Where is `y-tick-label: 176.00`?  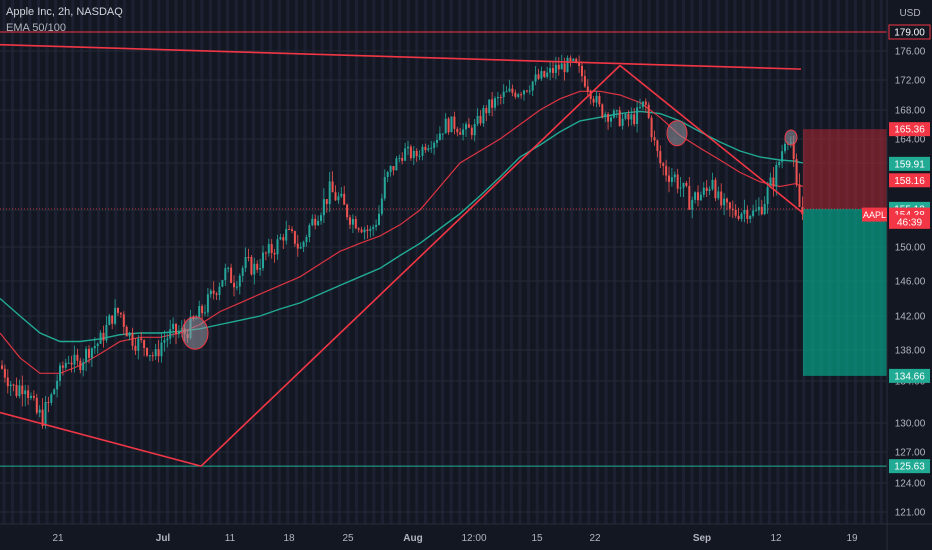 y-tick-label: 176.00 is located at coordinates (910, 52).